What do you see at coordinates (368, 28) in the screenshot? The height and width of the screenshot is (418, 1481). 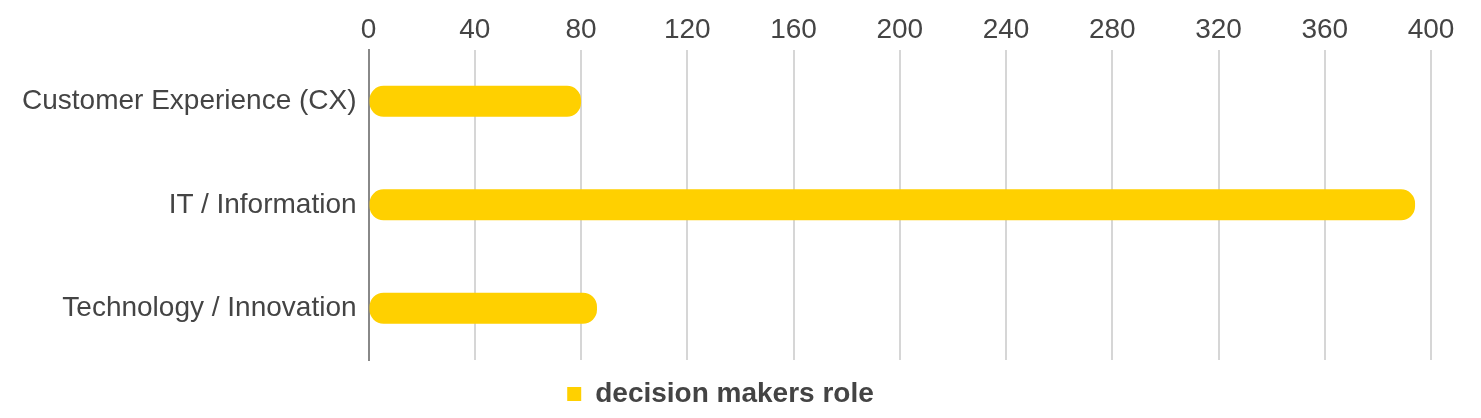 I see `x-tick-label: 0` at bounding box center [368, 28].